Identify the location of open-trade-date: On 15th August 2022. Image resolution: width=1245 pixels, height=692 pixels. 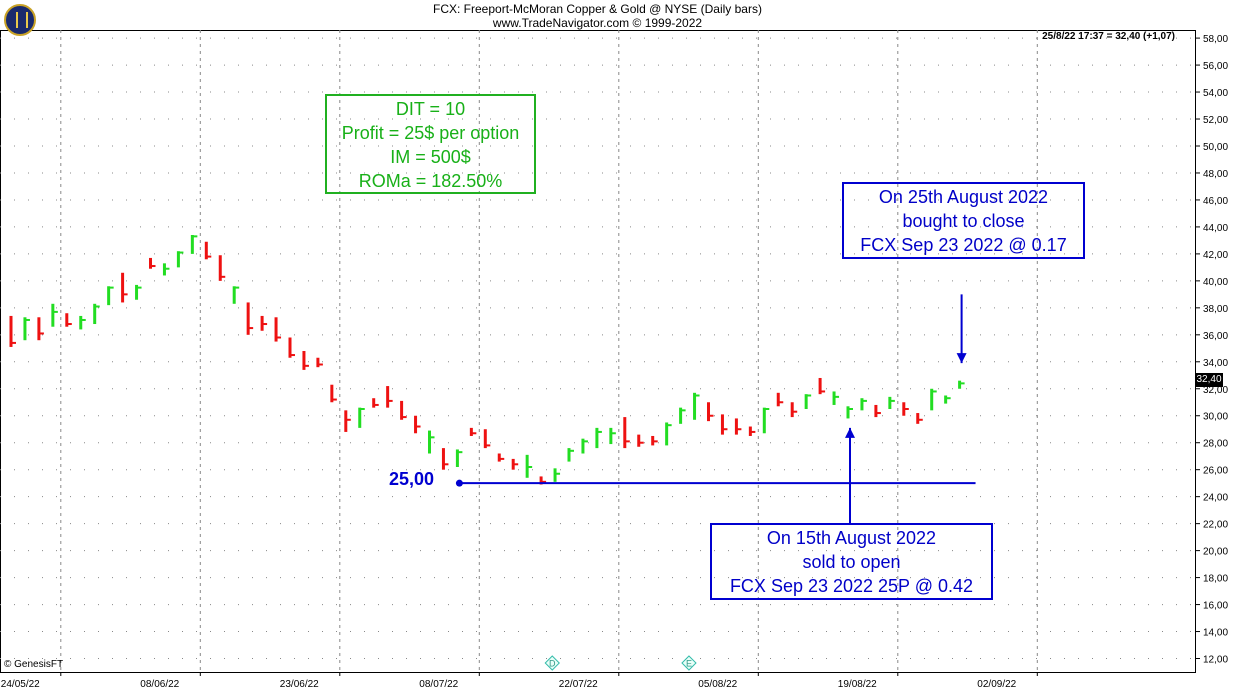
(851, 538).